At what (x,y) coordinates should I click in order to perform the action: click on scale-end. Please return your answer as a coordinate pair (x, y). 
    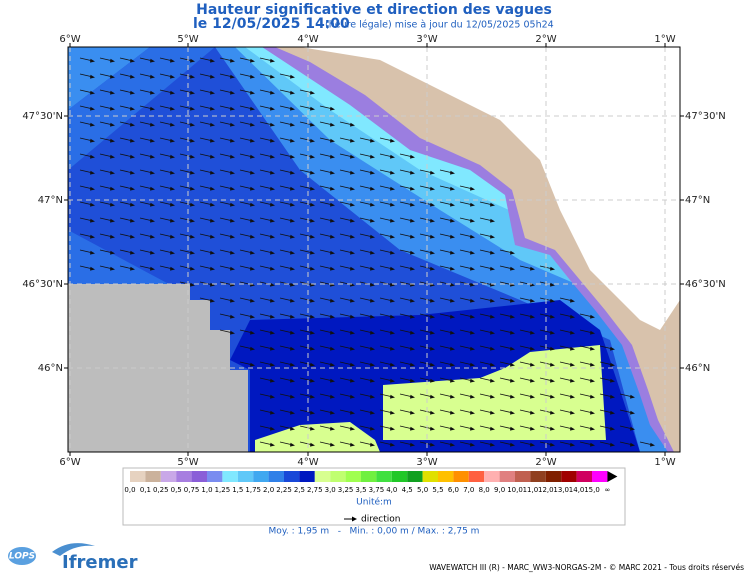
    Looking at the image, I should click on (612, 476).